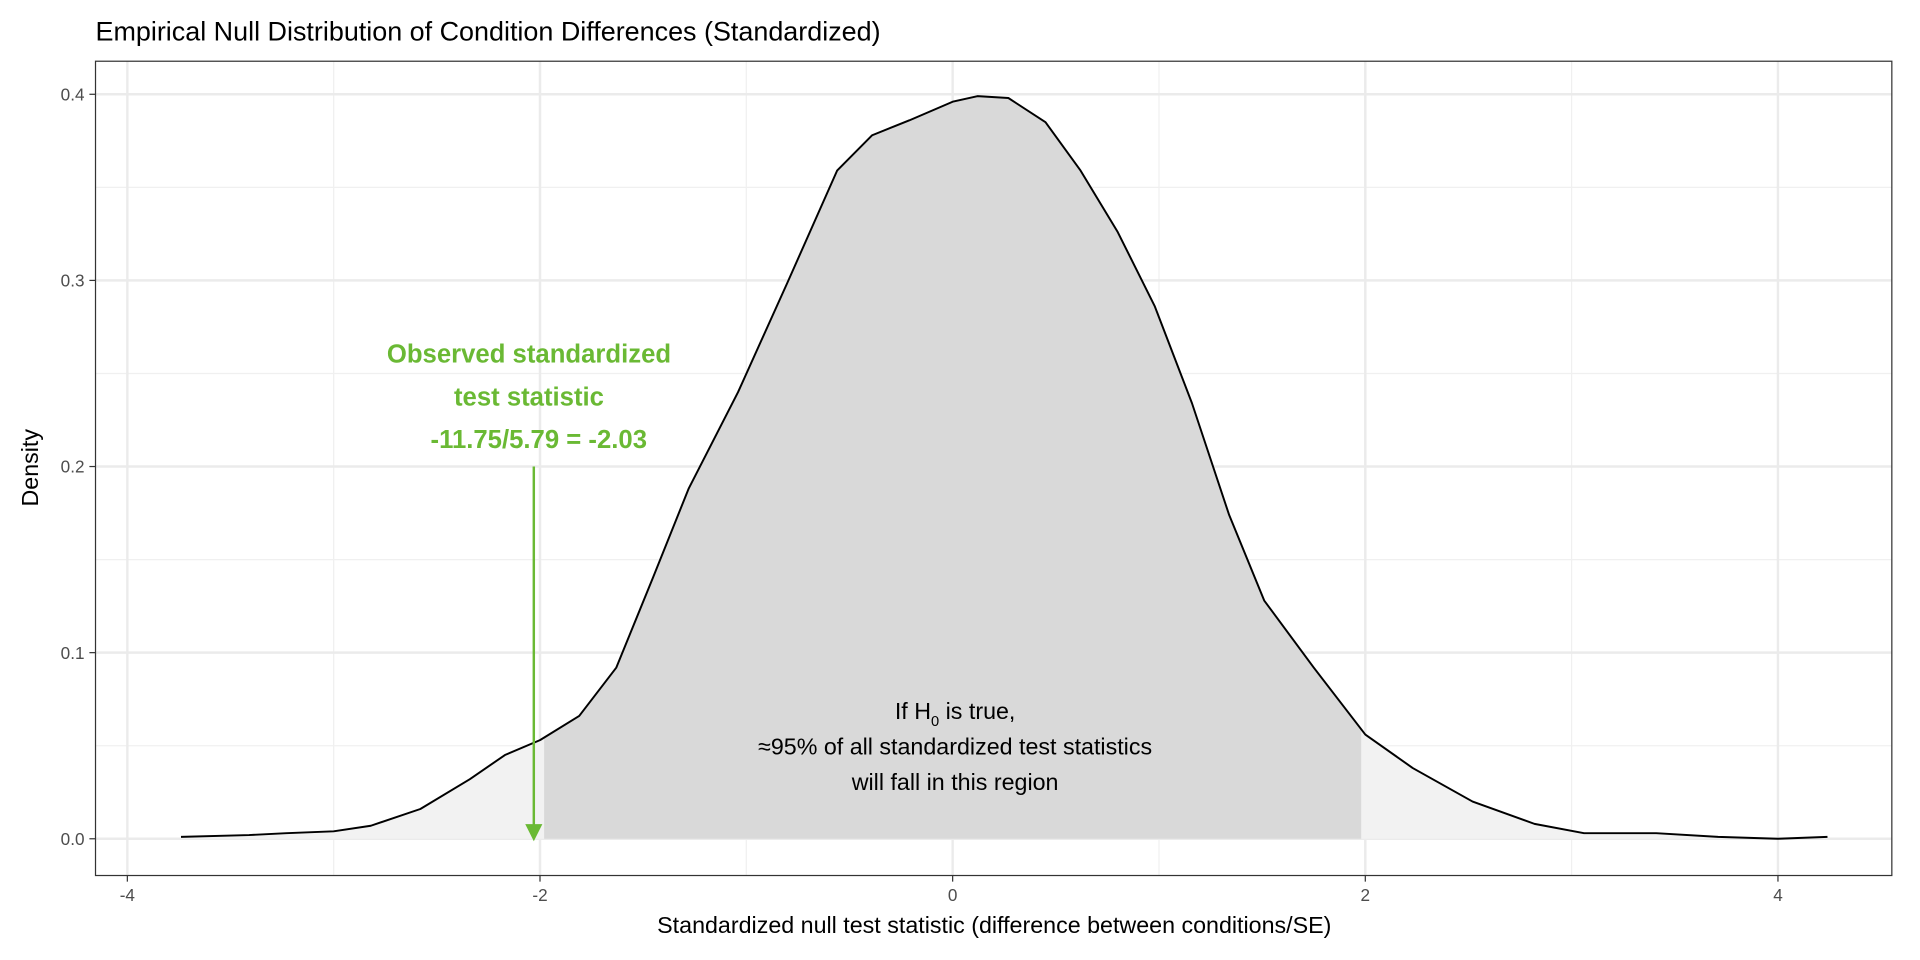 The height and width of the screenshot is (960, 1920). Describe the element at coordinates (73, 467) in the screenshot. I see `y-tick-label: 0.2` at that location.